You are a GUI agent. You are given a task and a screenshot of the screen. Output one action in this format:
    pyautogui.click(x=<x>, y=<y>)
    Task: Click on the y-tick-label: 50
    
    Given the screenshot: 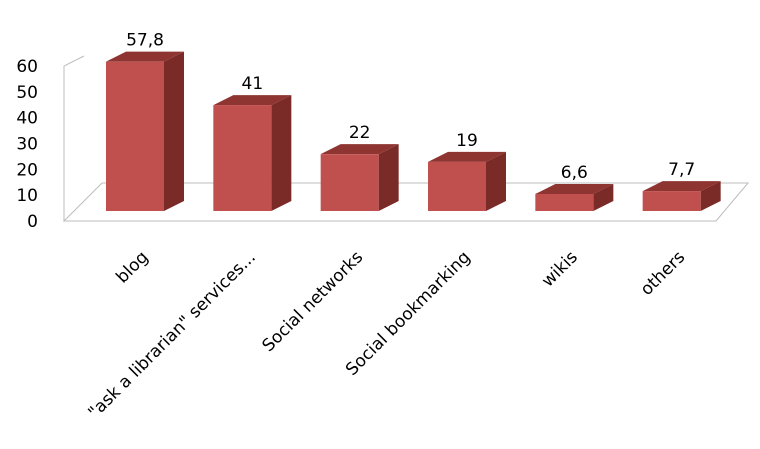 What is the action you would take?
    pyautogui.click(x=27, y=93)
    